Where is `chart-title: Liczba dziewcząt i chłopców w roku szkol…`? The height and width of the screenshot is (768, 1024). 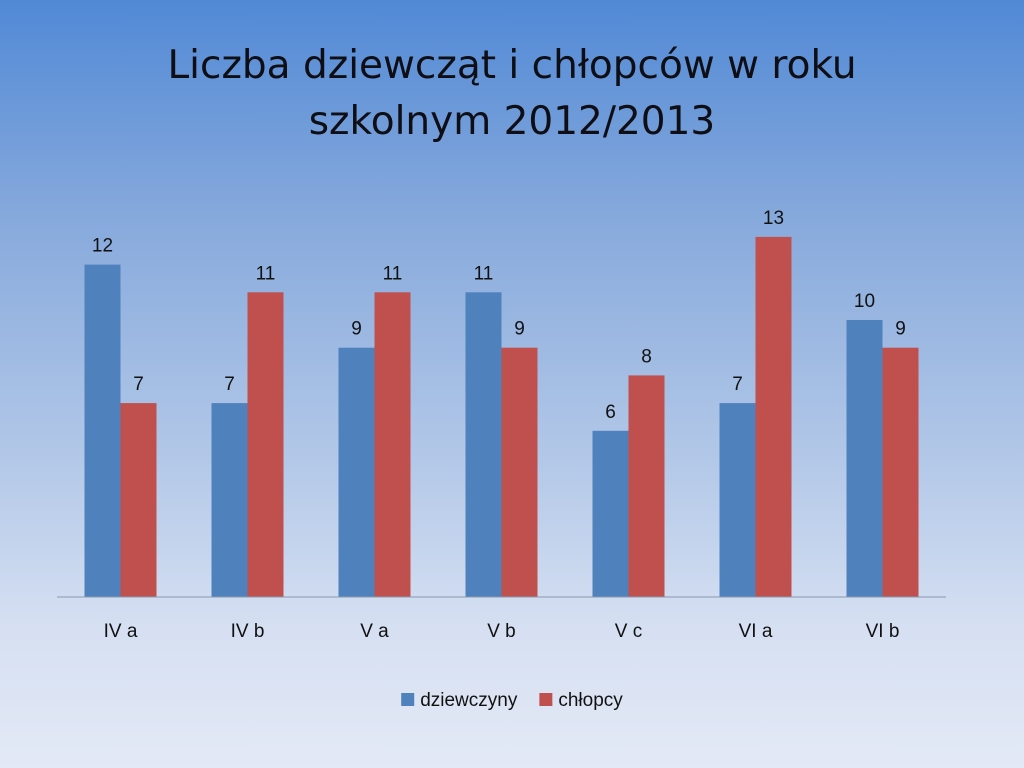
chart-title: Liczba dziewcząt i chłopców w roku szkol… is located at coordinates (512, 94).